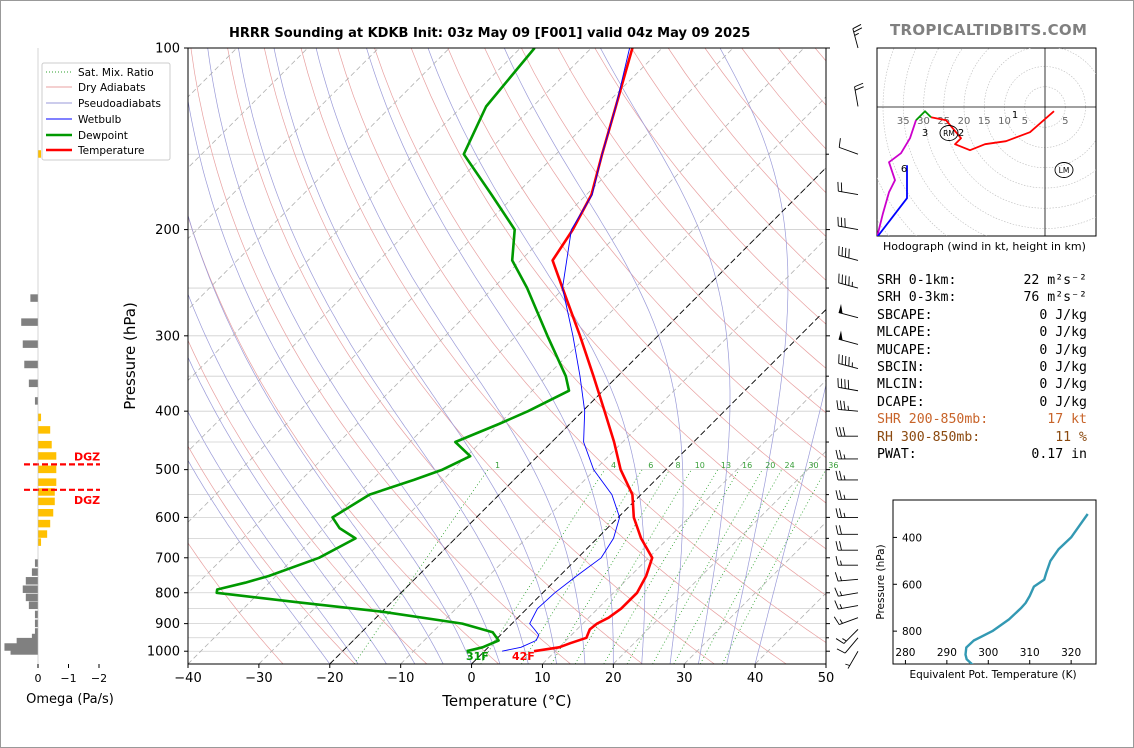 This screenshot has height=748, width=1134. What do you see at coordinates (901, 385) in the screenshot?
I see `index-key: MLCIN:` at bounding box center [901, 385].